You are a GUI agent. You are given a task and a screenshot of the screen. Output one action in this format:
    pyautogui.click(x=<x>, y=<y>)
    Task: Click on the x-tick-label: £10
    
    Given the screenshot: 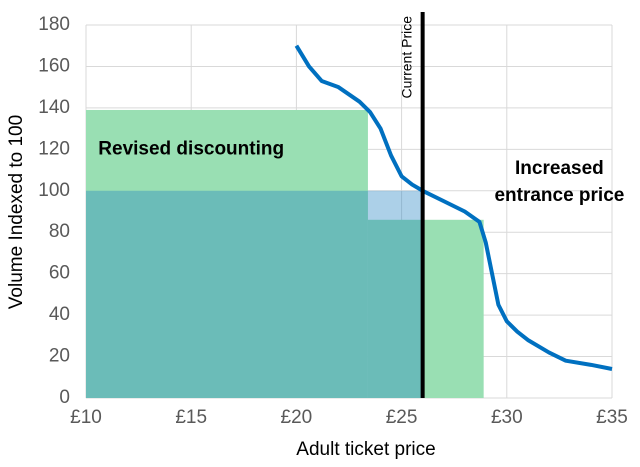 What is the action you would take?
    pyautogui.click(x=86, y=417)
    